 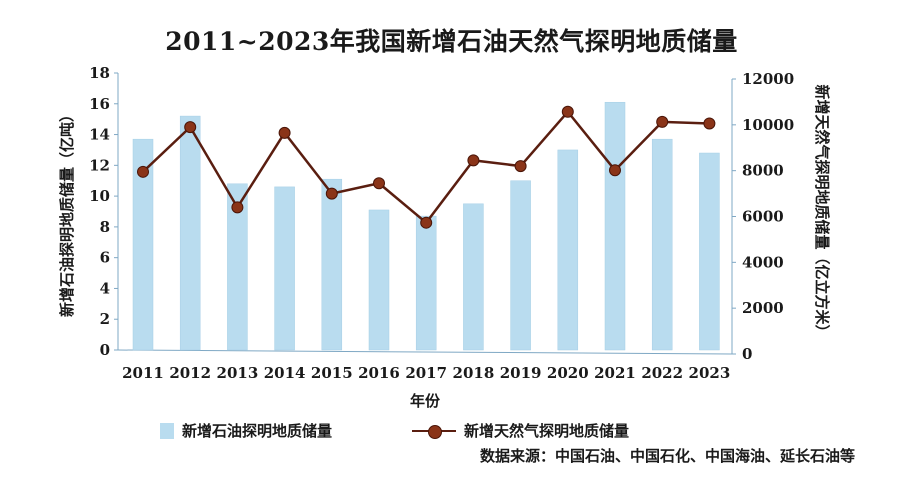 What do you see at coordinates (284, 268) in the screenshot?
I see `bar-2014` at bounding box center [284, 268].